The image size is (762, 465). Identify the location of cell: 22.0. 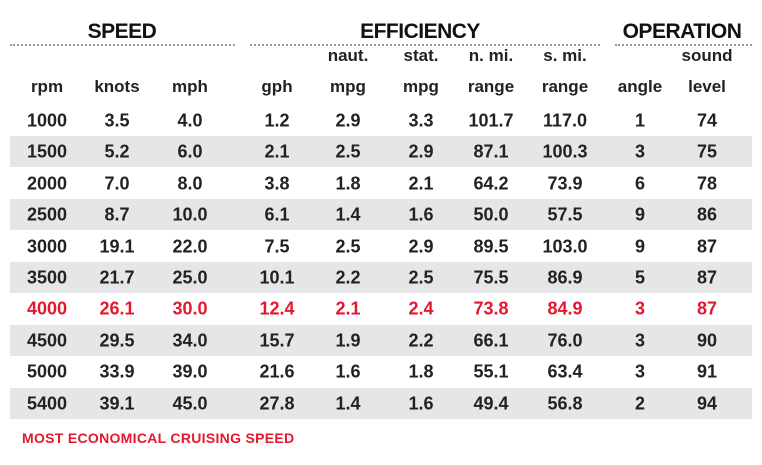
(190, 246).